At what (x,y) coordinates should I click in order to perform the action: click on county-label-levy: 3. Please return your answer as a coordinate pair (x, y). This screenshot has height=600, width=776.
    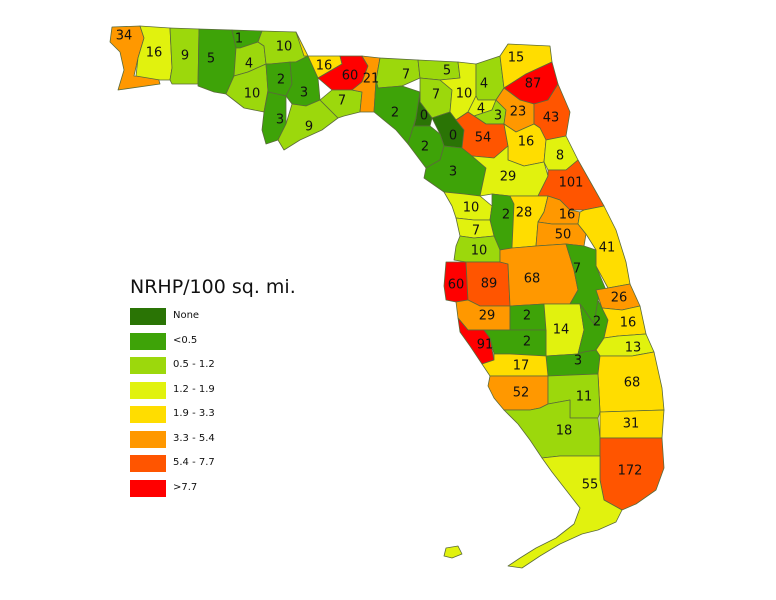
    Looking at the image, I should click on (453, 172).